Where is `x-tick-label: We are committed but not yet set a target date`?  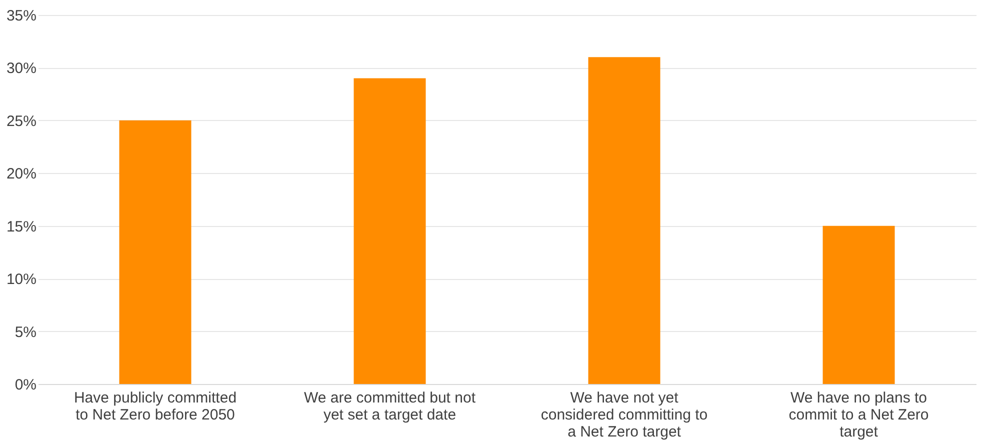 x-tick-label: We are committed but not yet set a target date is located at coordinates (390, 407).